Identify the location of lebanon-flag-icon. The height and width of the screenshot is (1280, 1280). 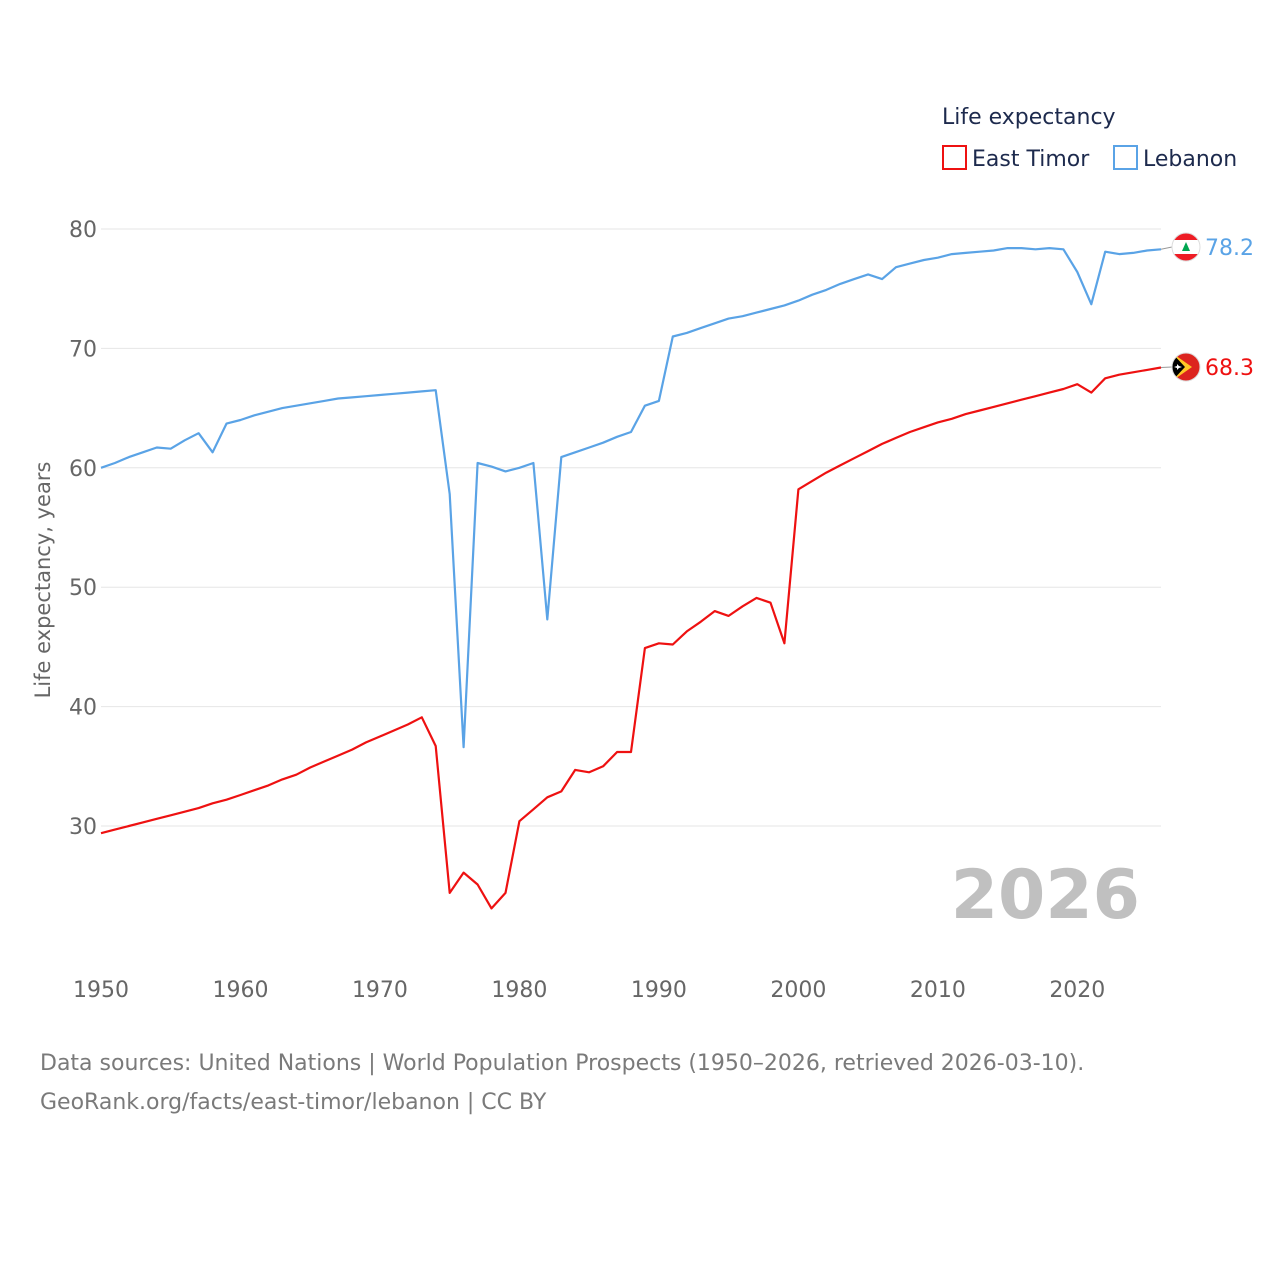
(1186, 247).